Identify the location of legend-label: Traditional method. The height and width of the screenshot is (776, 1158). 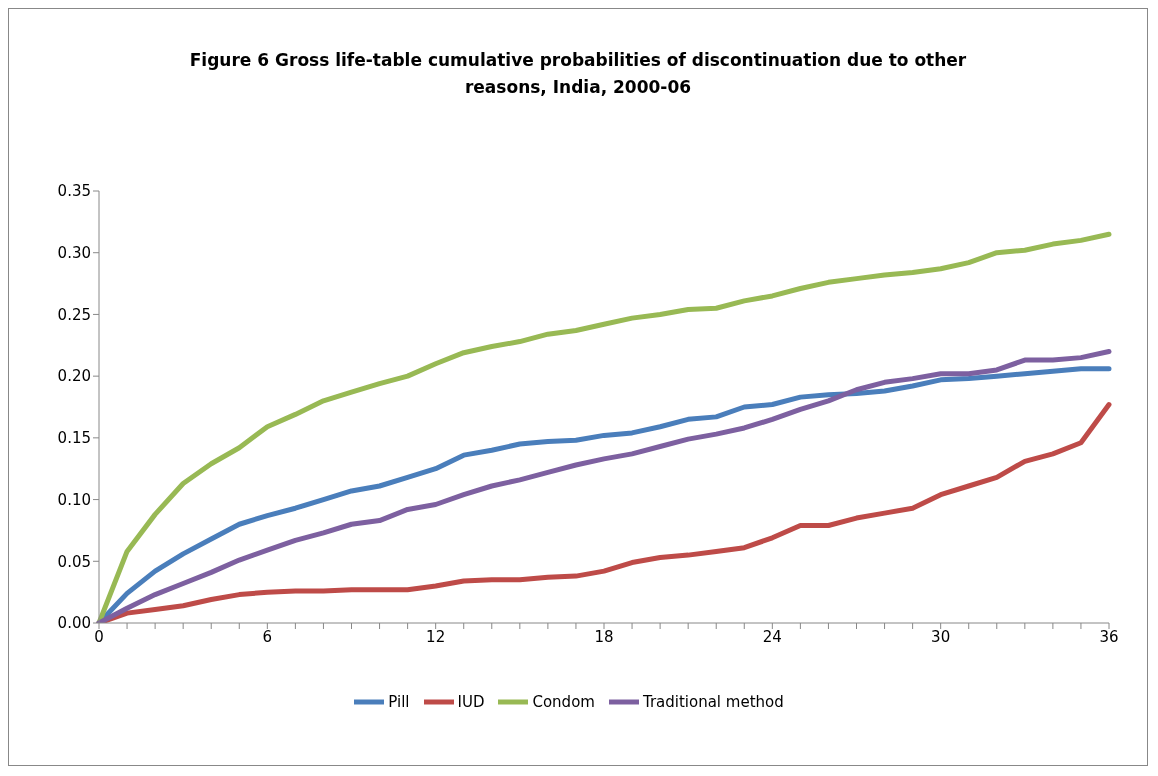
(713, 702).